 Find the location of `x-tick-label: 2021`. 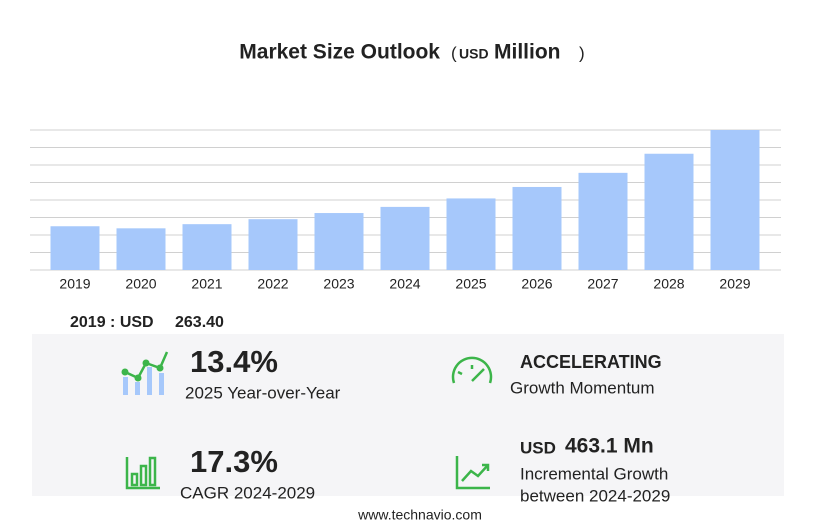

x-tick-label: 2021 is located at coordinates (206, 284).